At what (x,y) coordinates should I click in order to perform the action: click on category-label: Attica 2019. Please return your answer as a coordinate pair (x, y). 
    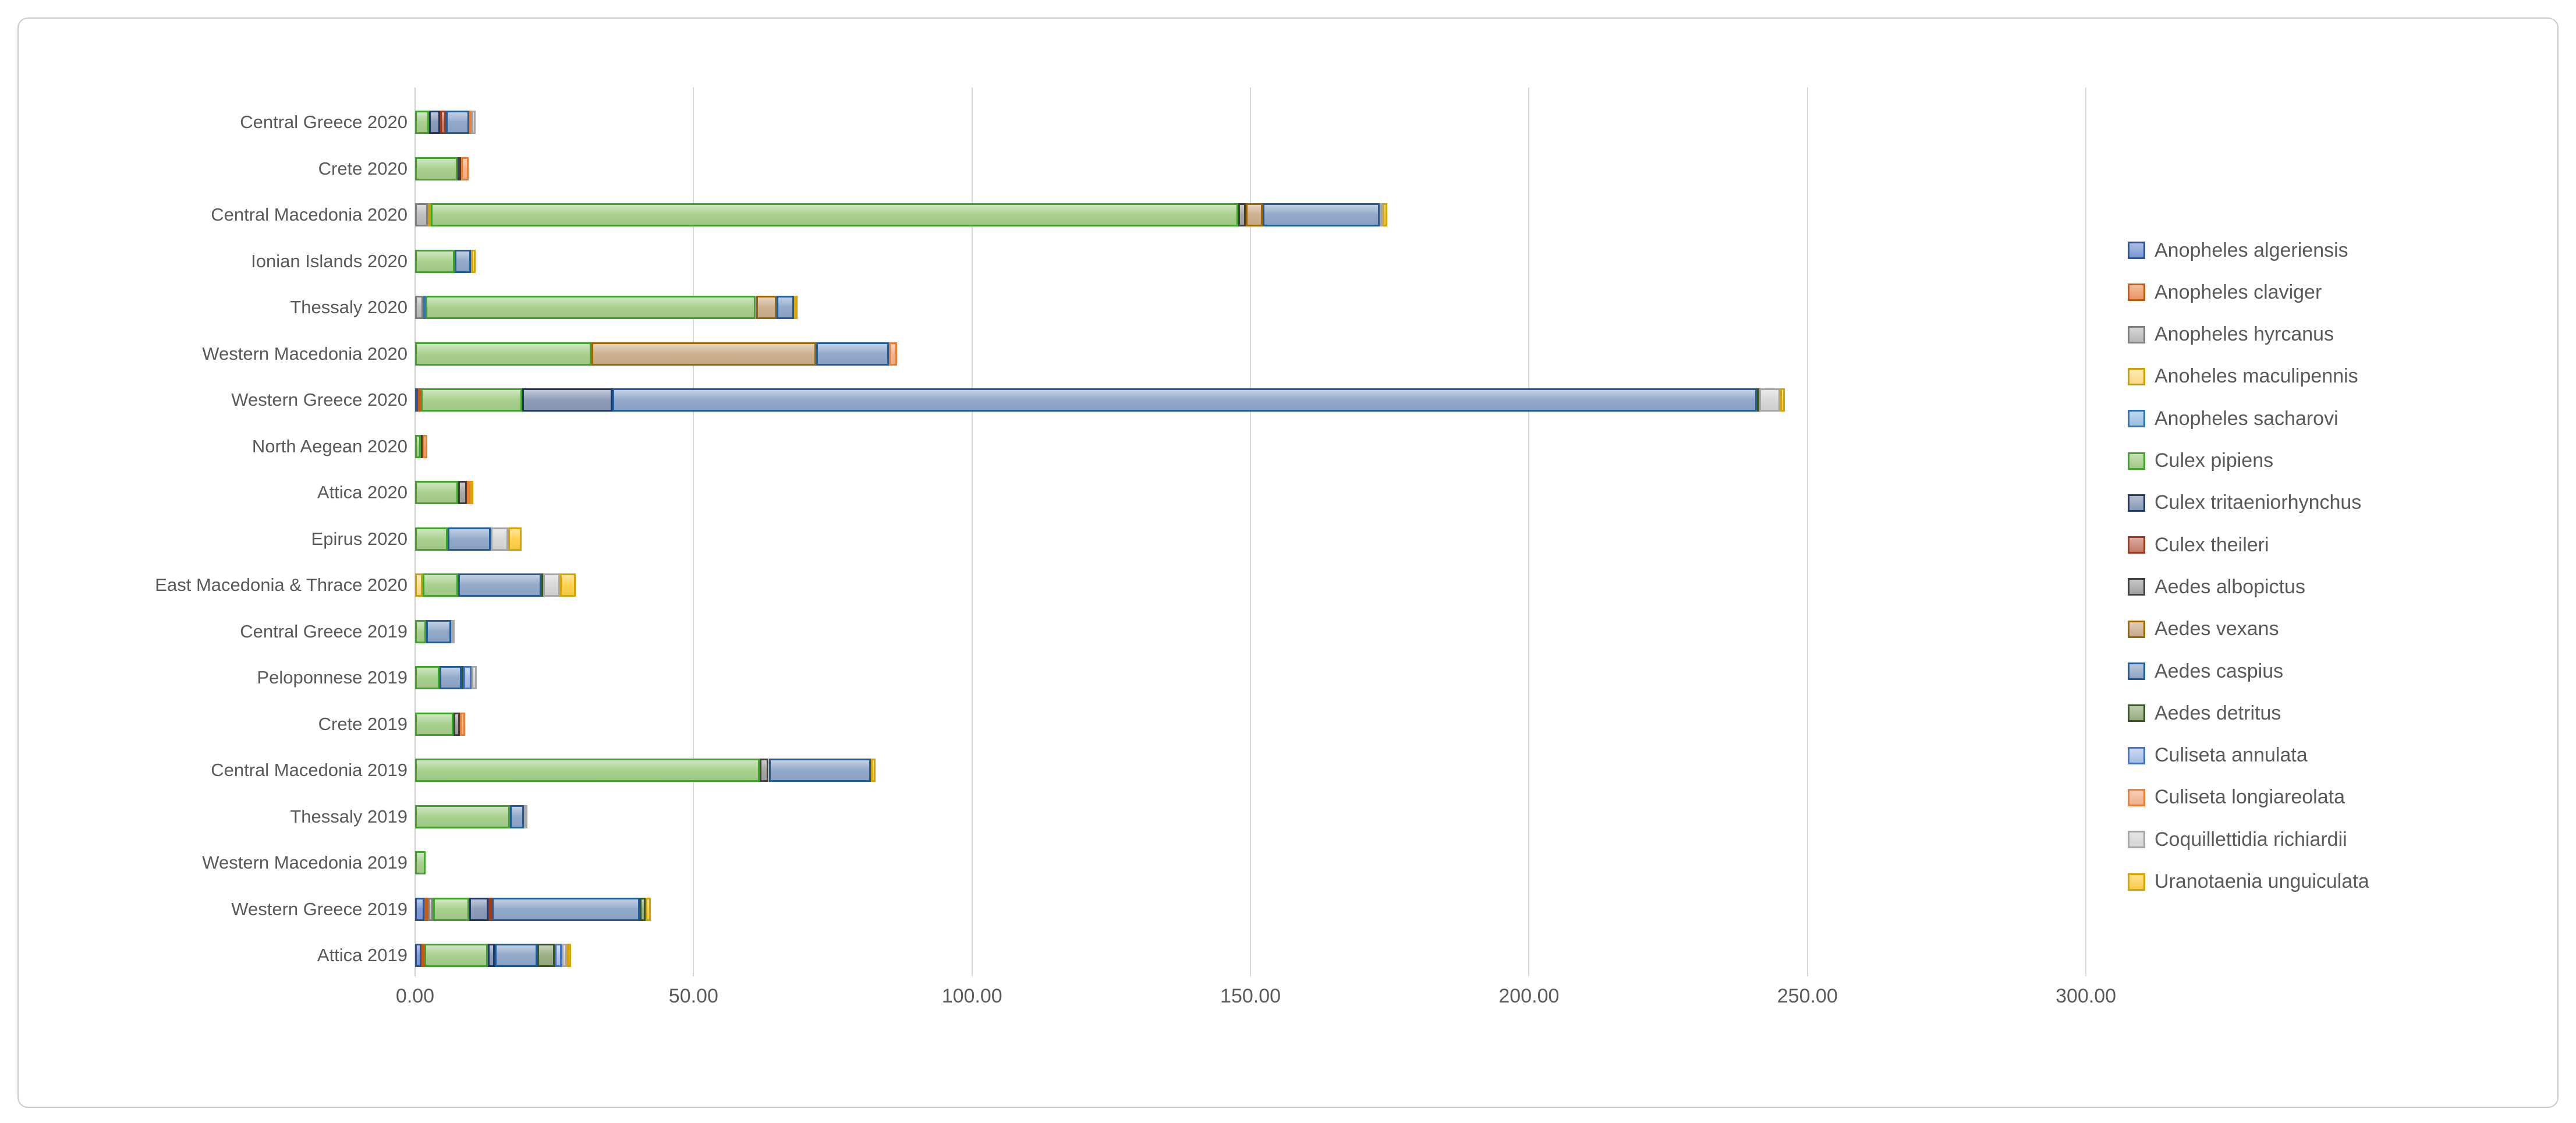
    Looking at the image, I should click on (362, 955).